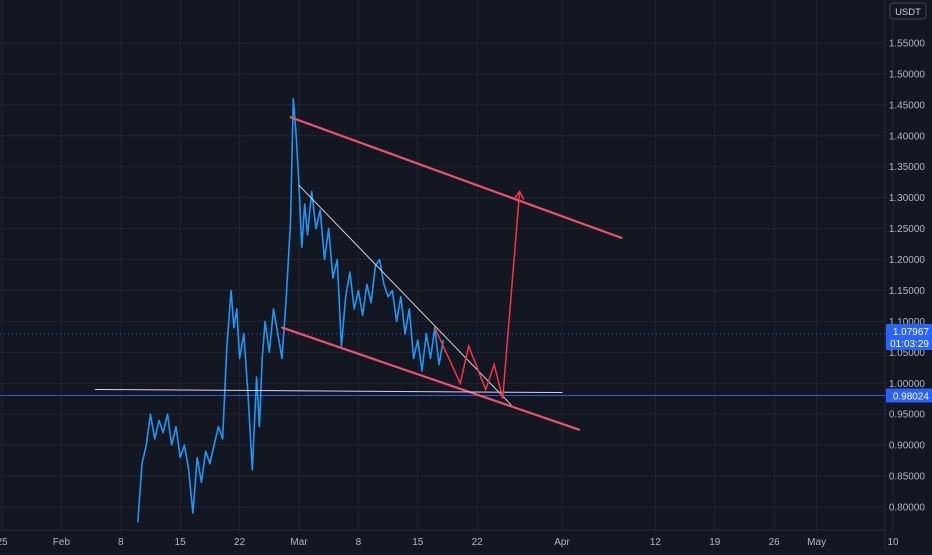 Image resolution: width=932 pixels, height=555 pixels. I want to click on price-tick-label: 1.45000, so click(907, 105).